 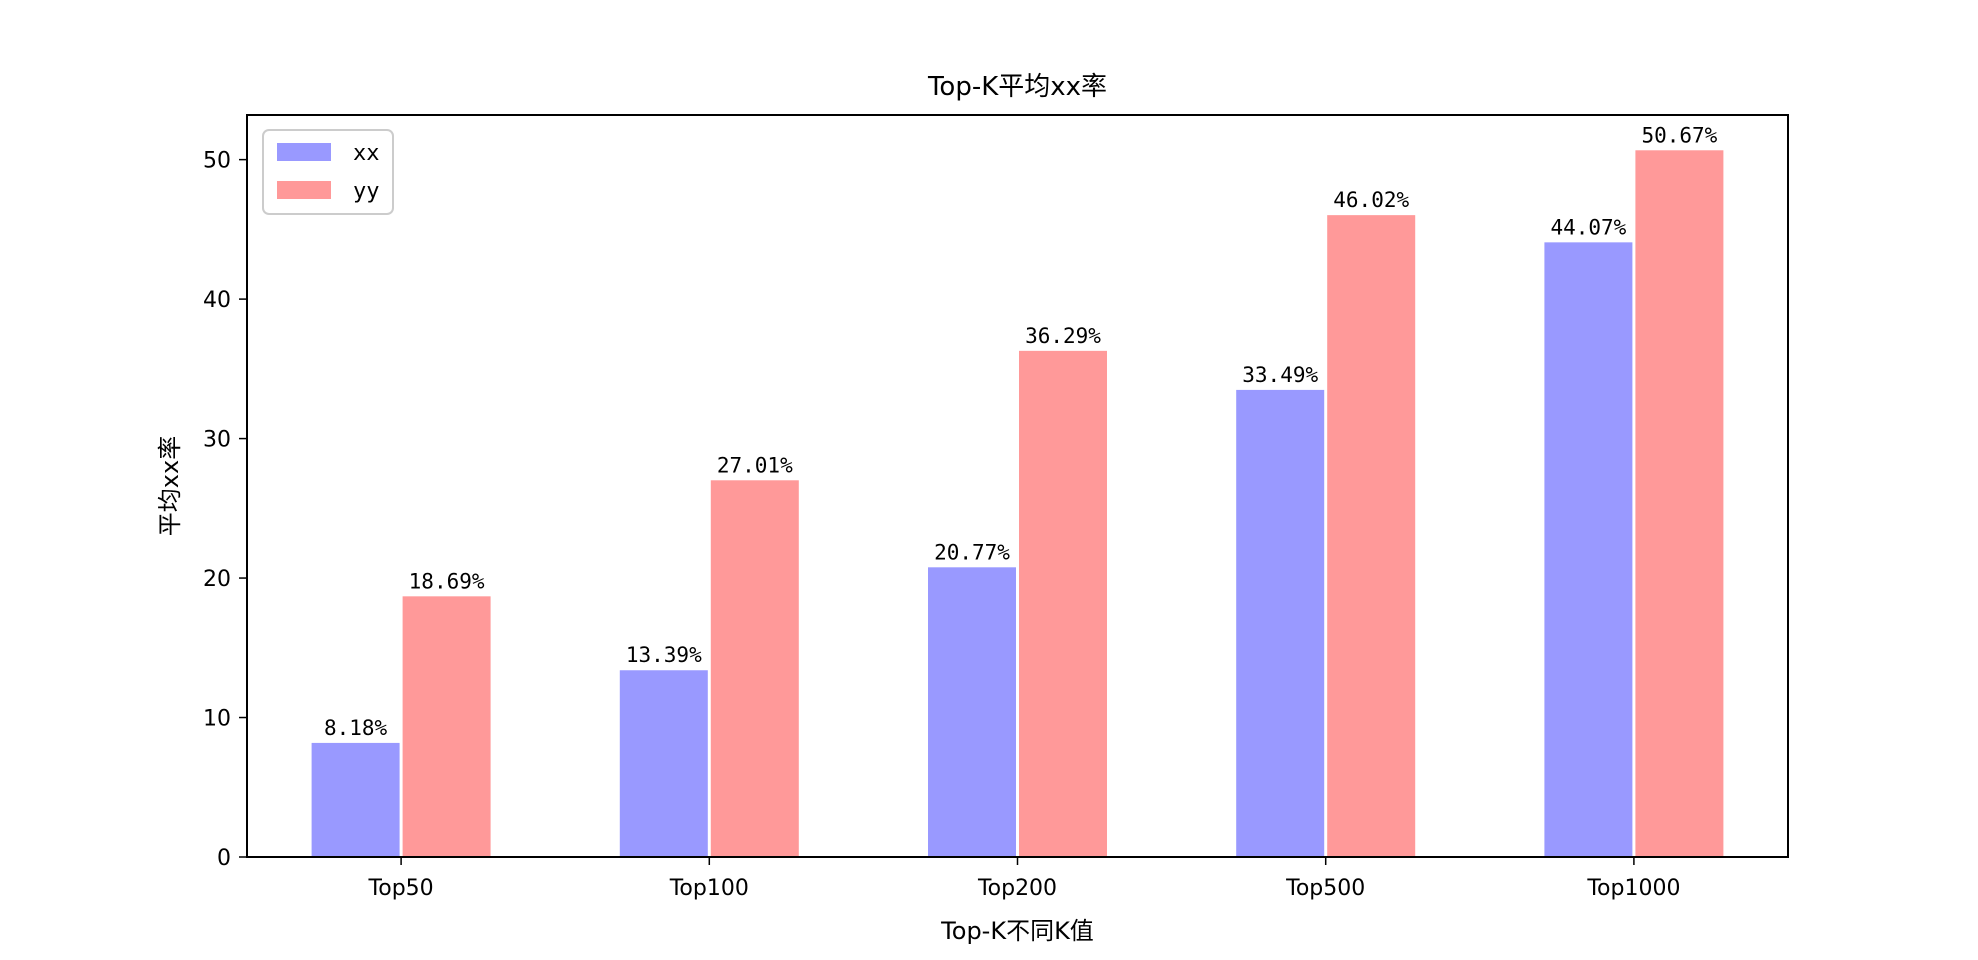 I want to click on y-tick-label: 0, so click(x=224, y=858).